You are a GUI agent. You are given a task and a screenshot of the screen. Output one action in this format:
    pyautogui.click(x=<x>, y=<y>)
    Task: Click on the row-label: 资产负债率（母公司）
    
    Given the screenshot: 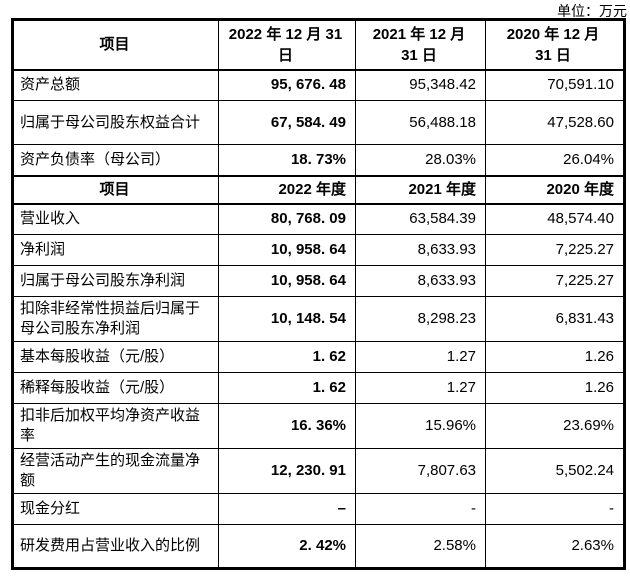 What is the action you would take?
    pyautogui.click(x=115, y=160)
    